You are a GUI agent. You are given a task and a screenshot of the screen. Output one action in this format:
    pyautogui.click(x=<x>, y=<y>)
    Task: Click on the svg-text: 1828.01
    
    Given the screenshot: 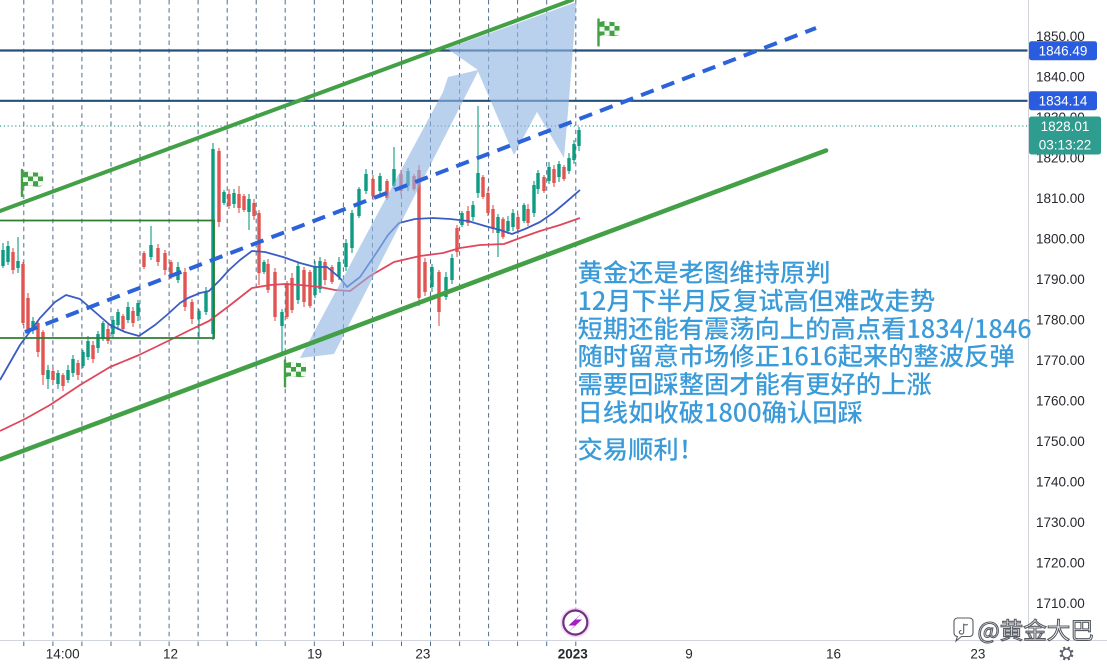 What is the action you would take?
    pyautogui.click(x=1065, y=126)
    